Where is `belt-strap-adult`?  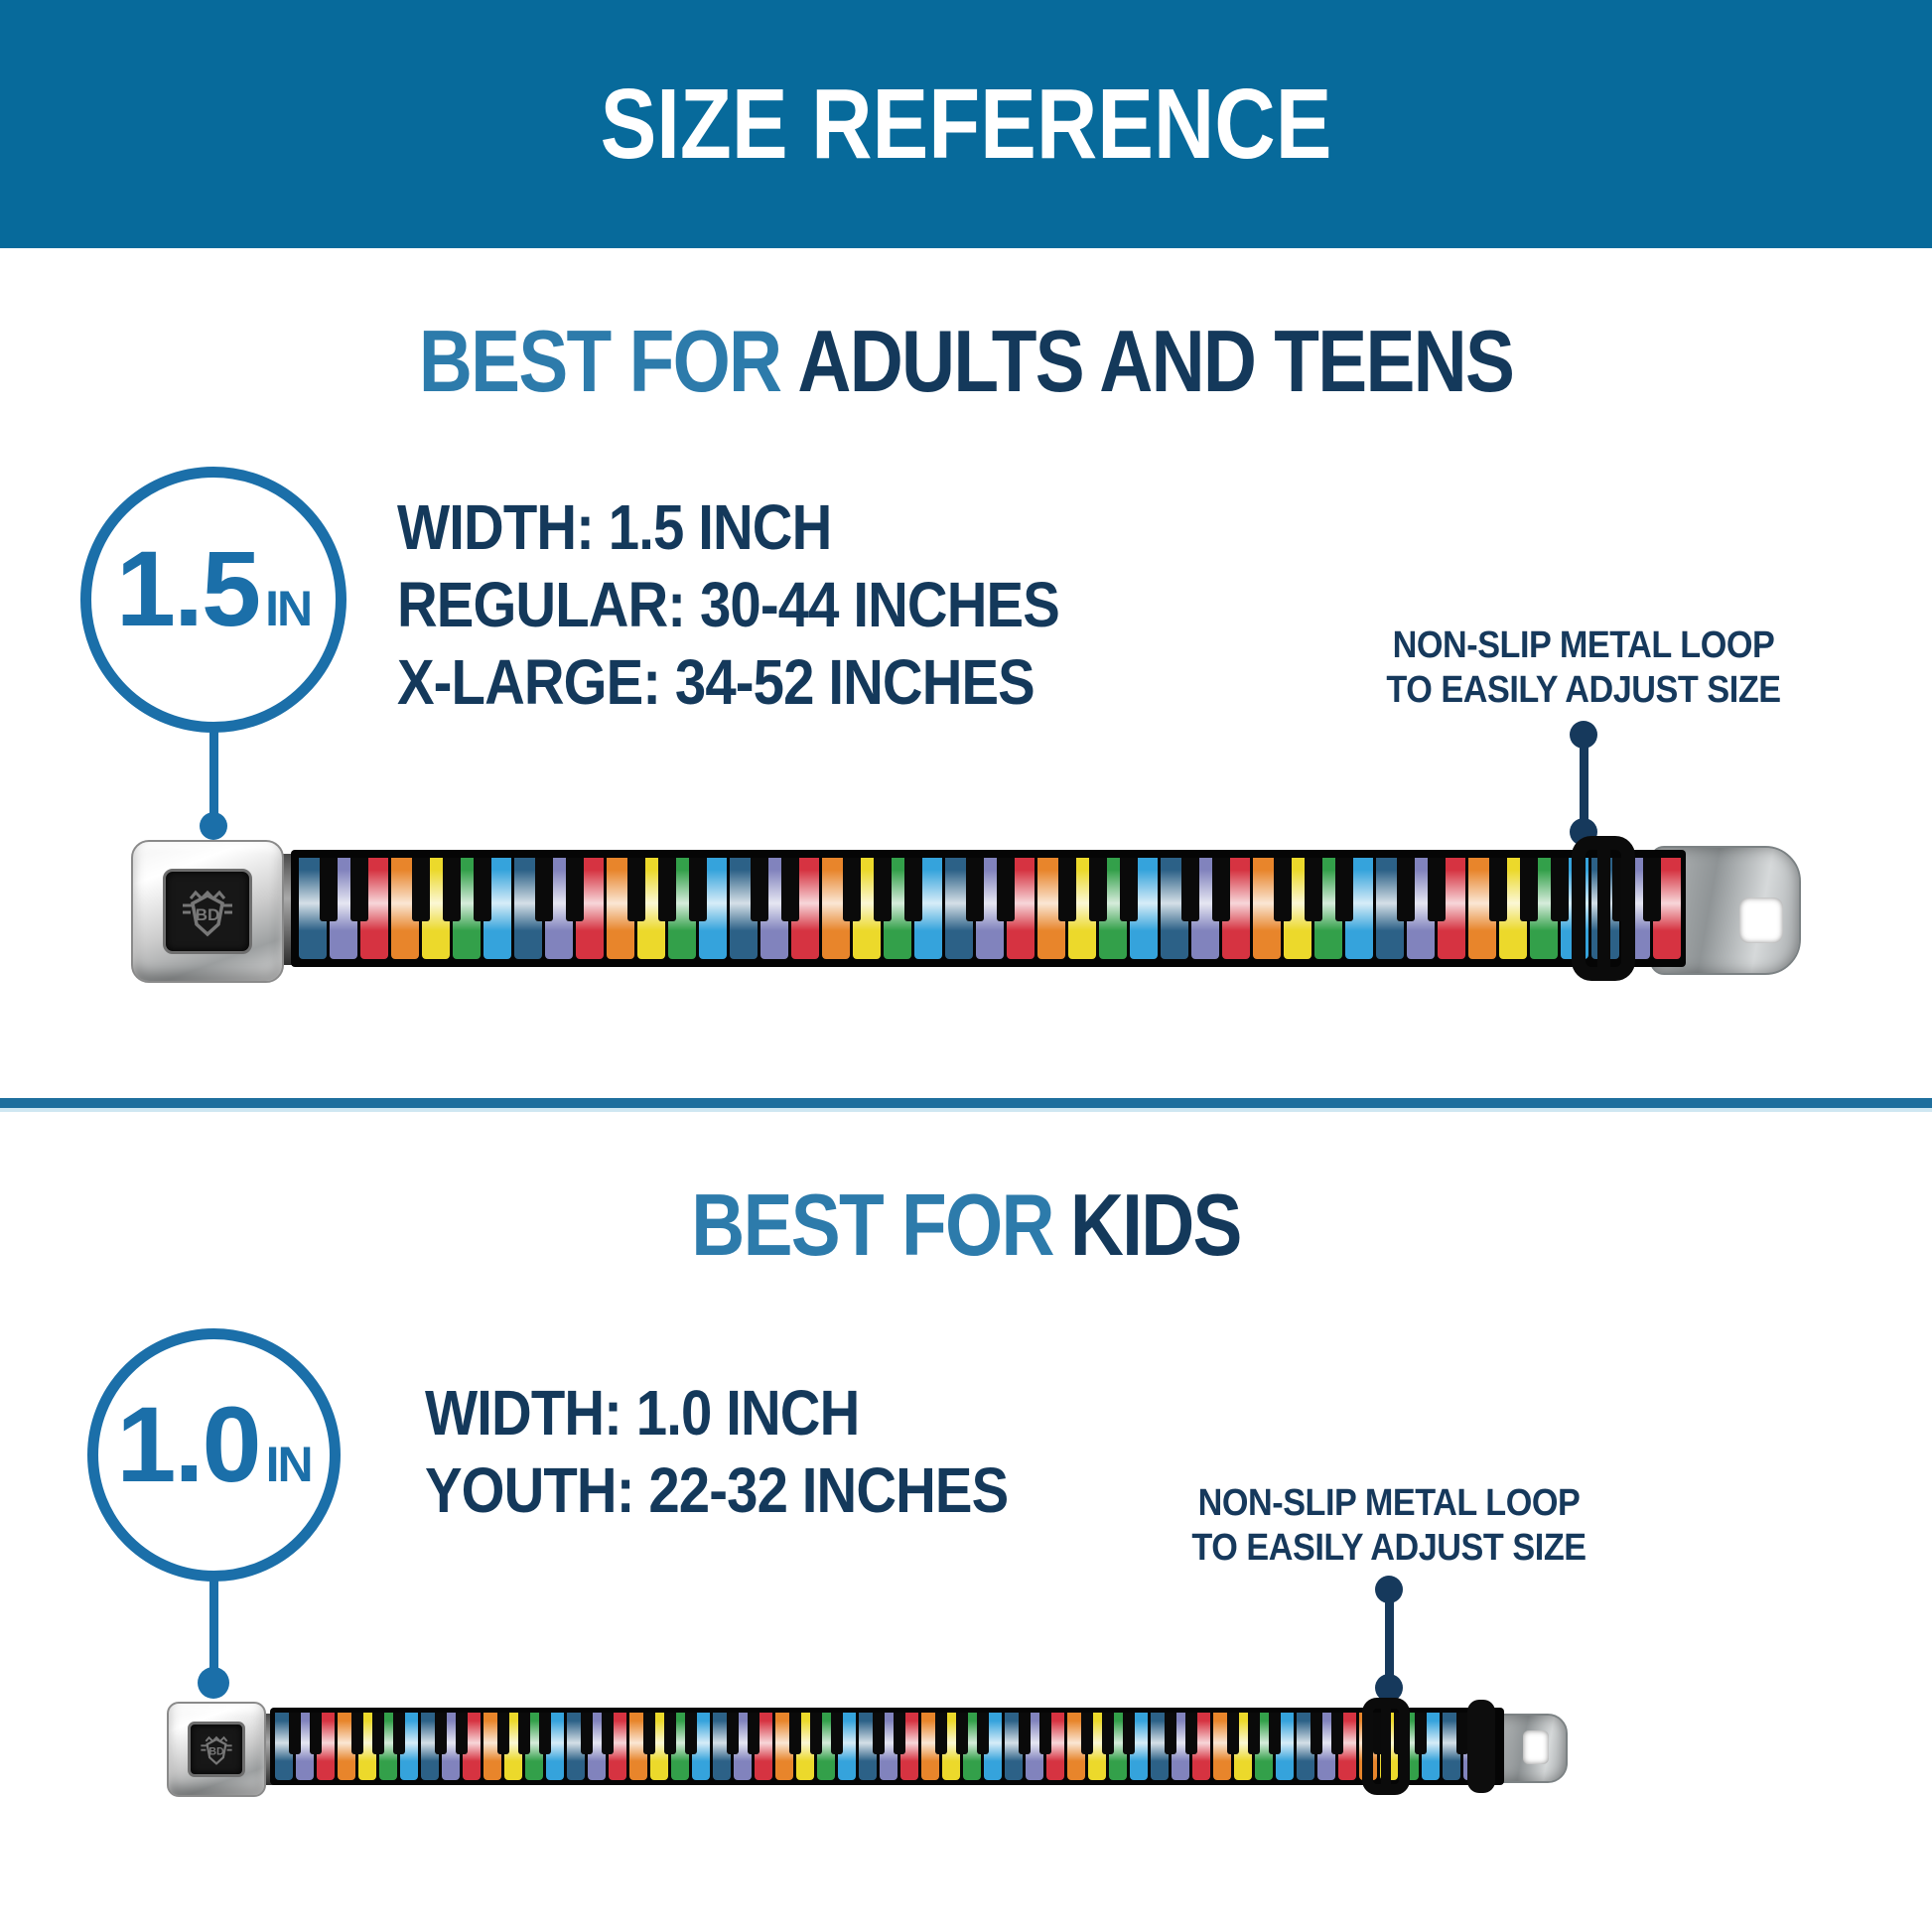
belt-strap-adult is located at coordinates (988, 909).